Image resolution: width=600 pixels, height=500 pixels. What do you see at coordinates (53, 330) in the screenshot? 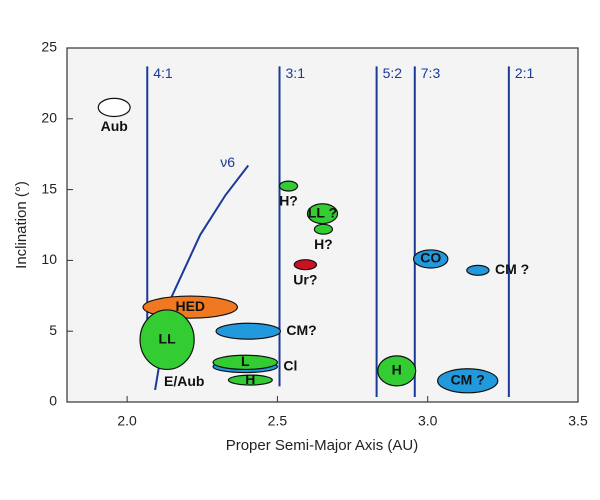
I see `y-tick-label: 5` at bounding box center [53, 330].